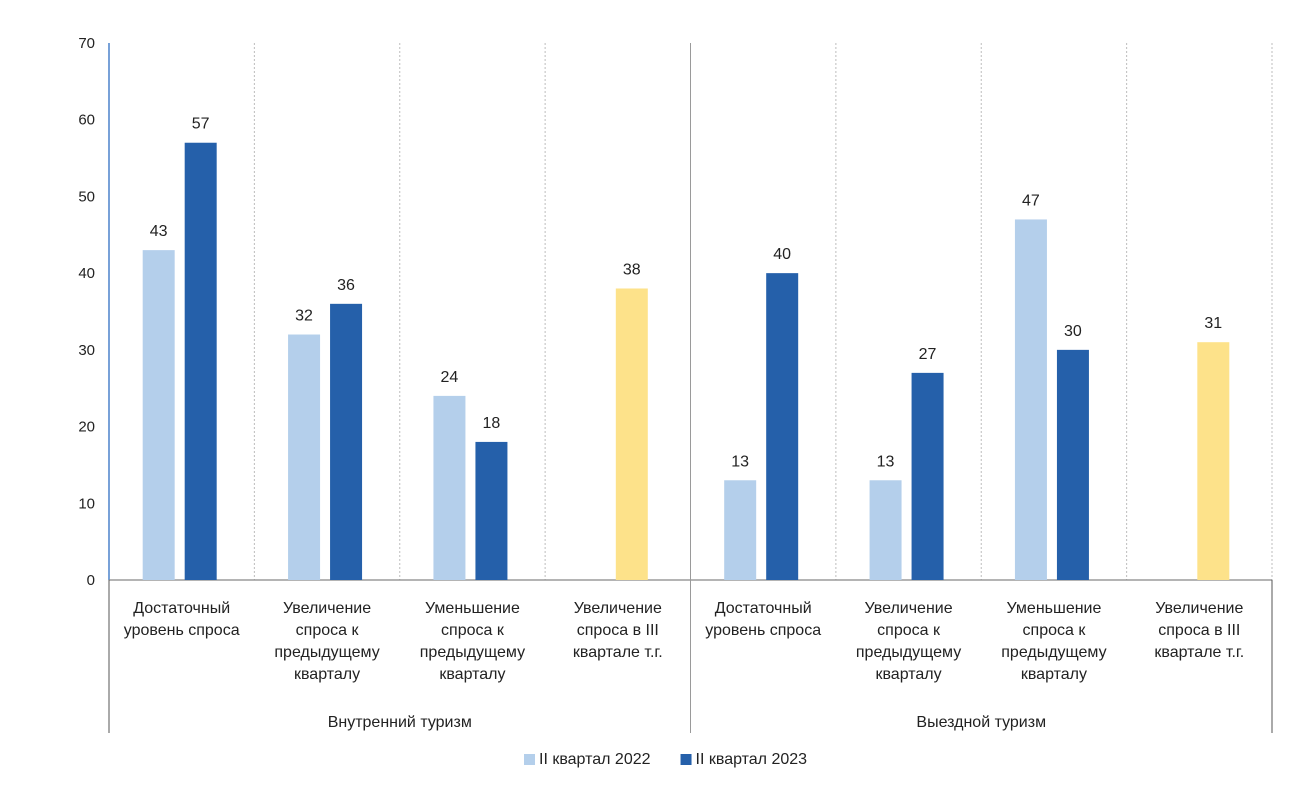 This screenshot has height=790, width=1313. I want to click on data-label: 32, so click(304, 316).